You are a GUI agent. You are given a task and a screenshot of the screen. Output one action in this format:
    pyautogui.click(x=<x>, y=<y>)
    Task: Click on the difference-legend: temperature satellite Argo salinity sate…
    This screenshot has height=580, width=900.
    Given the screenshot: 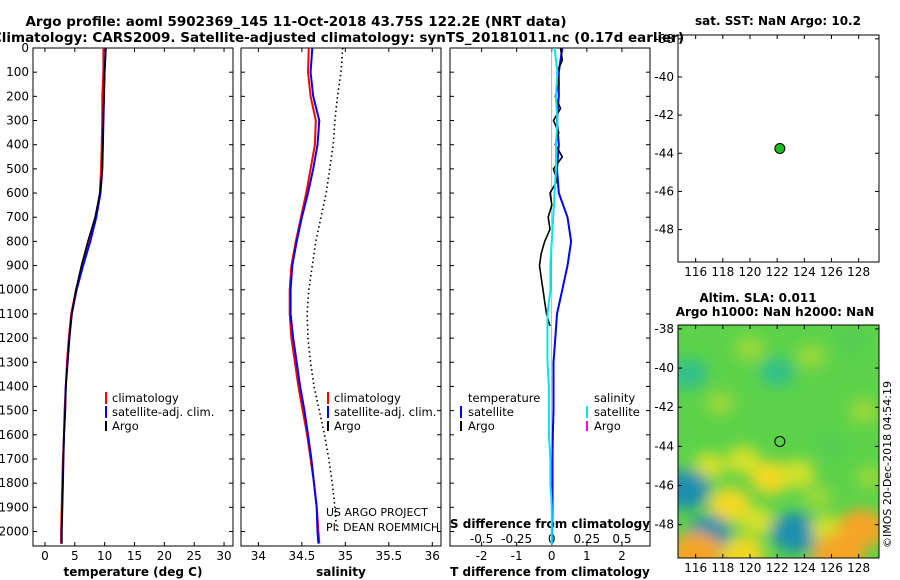 What is the action you would take?
    pyautogui.click(x=550, y=412)
    